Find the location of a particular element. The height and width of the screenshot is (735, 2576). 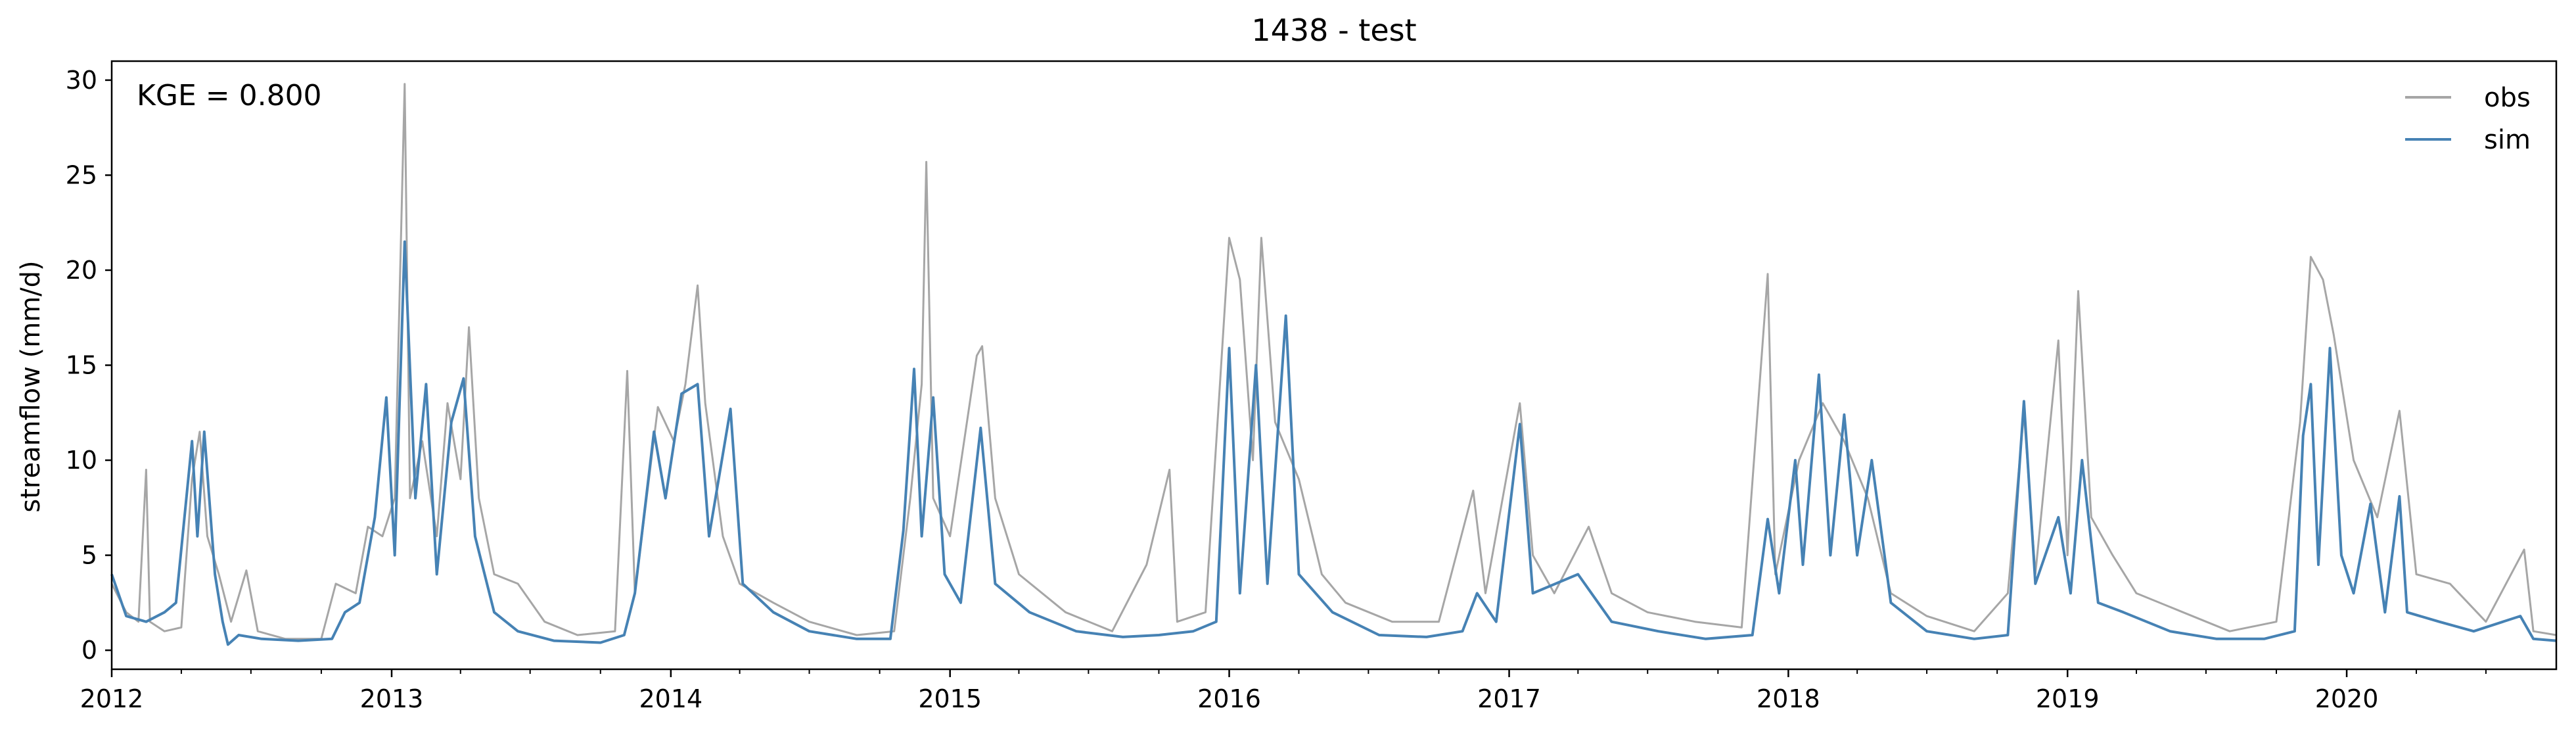

x-tick-label: 2018 is located at coordinates (1789, 698).